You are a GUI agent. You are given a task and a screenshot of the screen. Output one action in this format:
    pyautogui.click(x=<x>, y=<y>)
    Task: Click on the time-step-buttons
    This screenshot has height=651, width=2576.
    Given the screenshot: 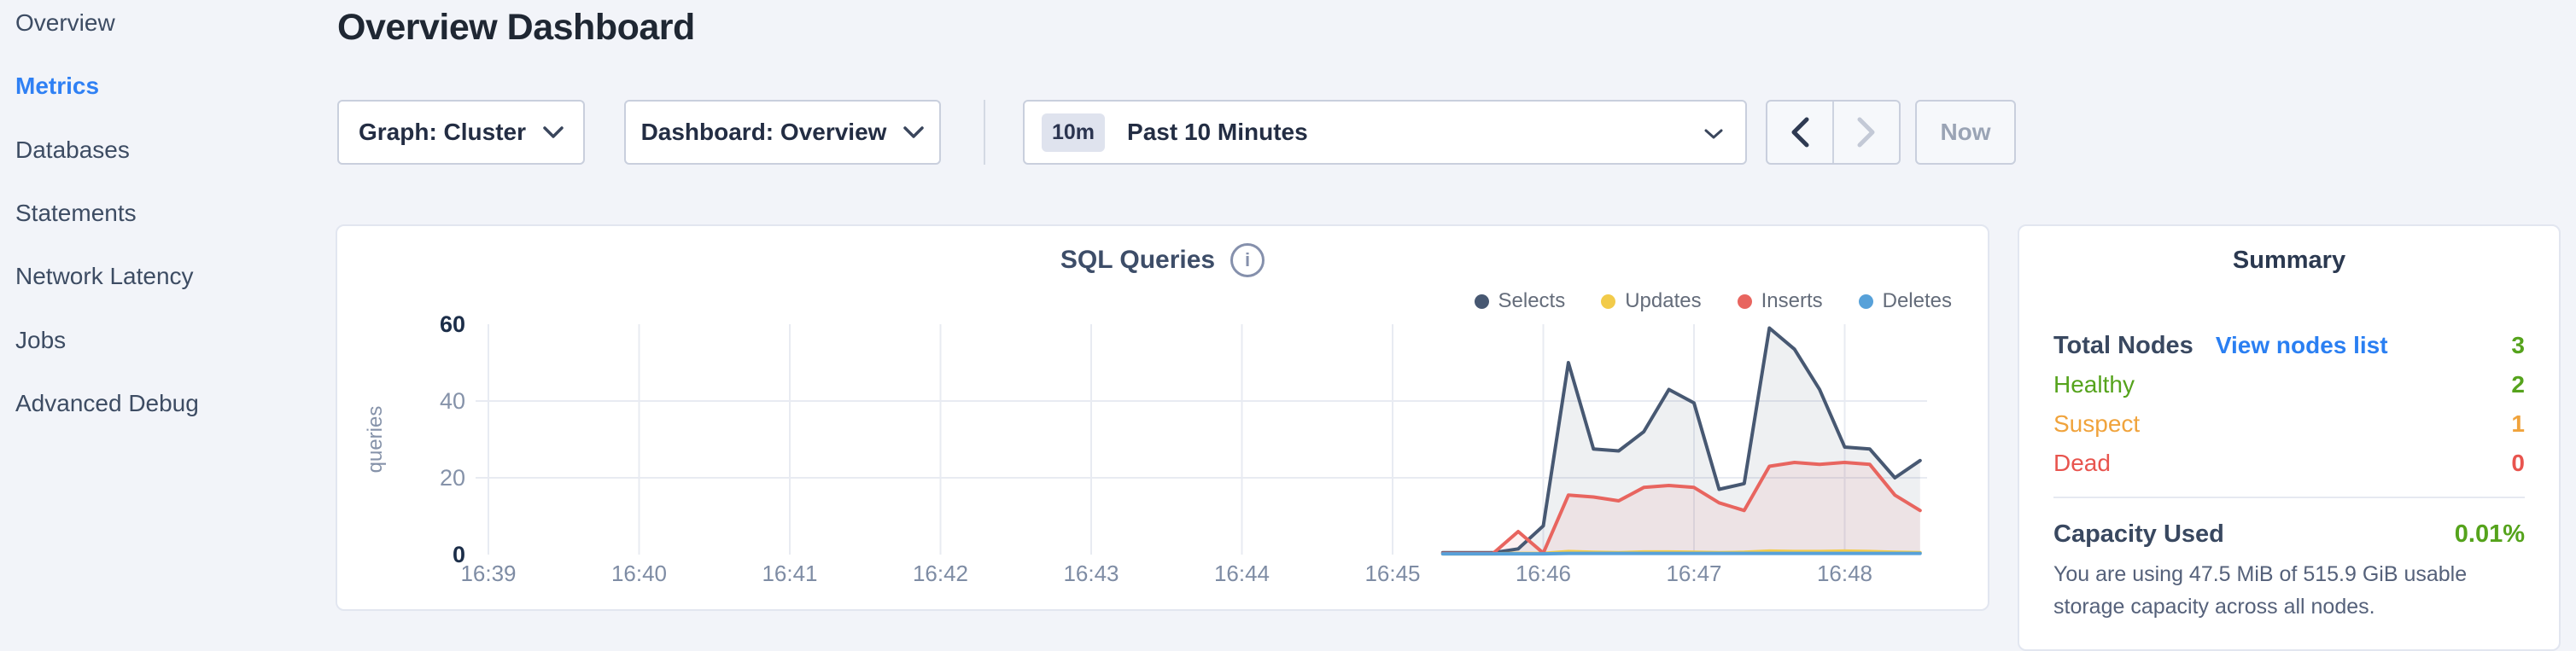 What is the action you would take?
    pyautogui.click(x=1833, y=132)
    